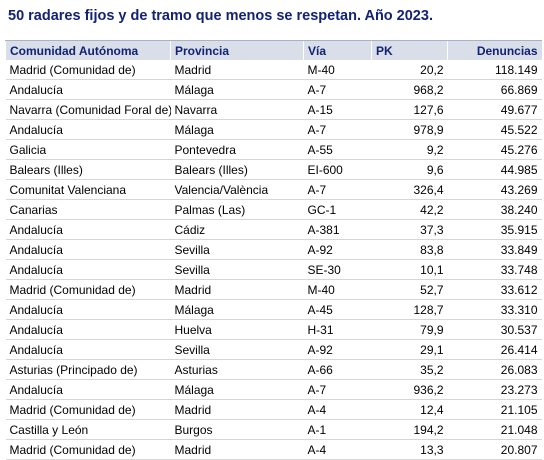 Image resolution: width=544 pixels, height=460 pixels. I want to click on table-row: Andalucía Sevilla A-92 83,8 33.849, so click(273, 249).